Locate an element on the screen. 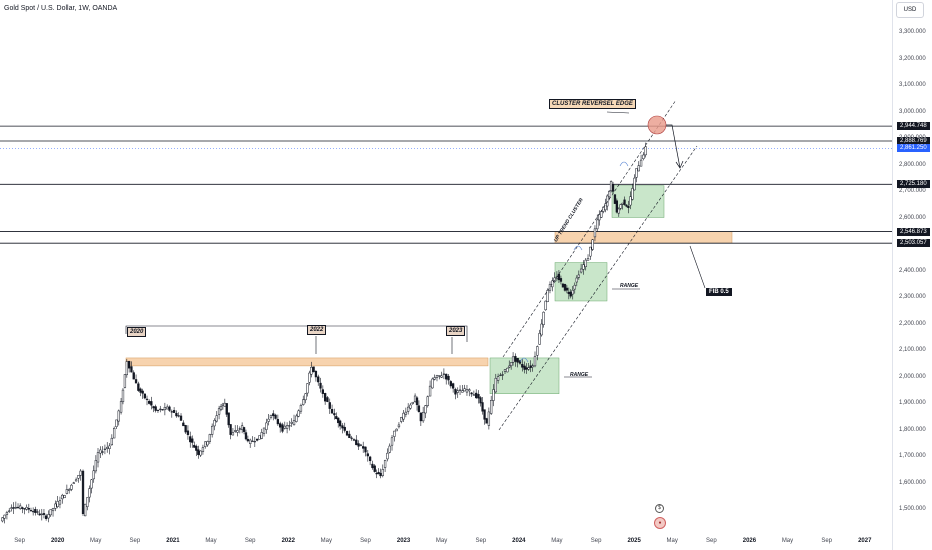 The image size is (932, 550). channel-lower is located at coordinates (598, 288).